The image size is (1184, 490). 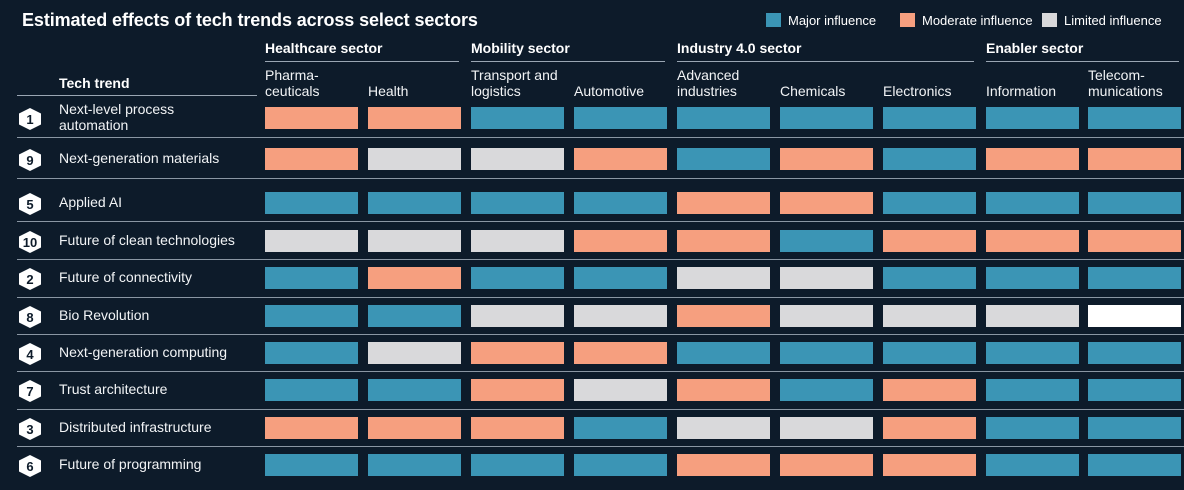 I want to click on rank-badge: 1, so click(x=30, y=119).